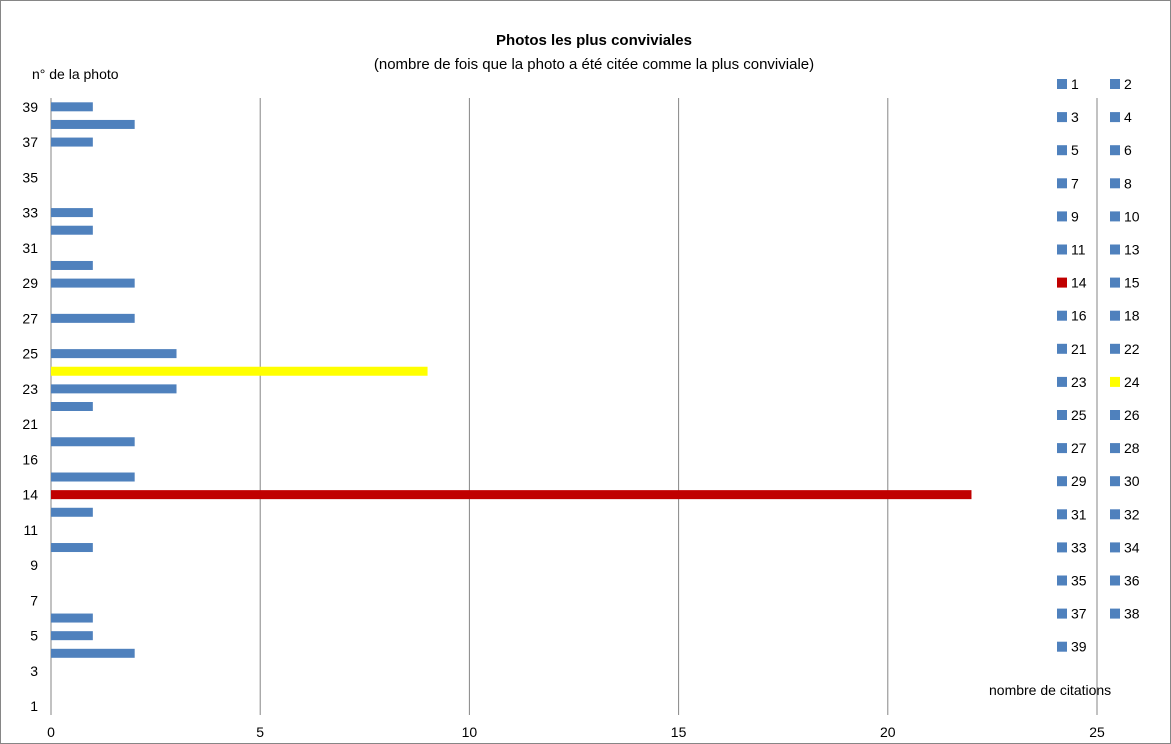 The height and width of the screenshot is (744, 1171). Describe the element at coordinates (1079, 382) in the screenshot. I see `legend-label: 23` at that location.